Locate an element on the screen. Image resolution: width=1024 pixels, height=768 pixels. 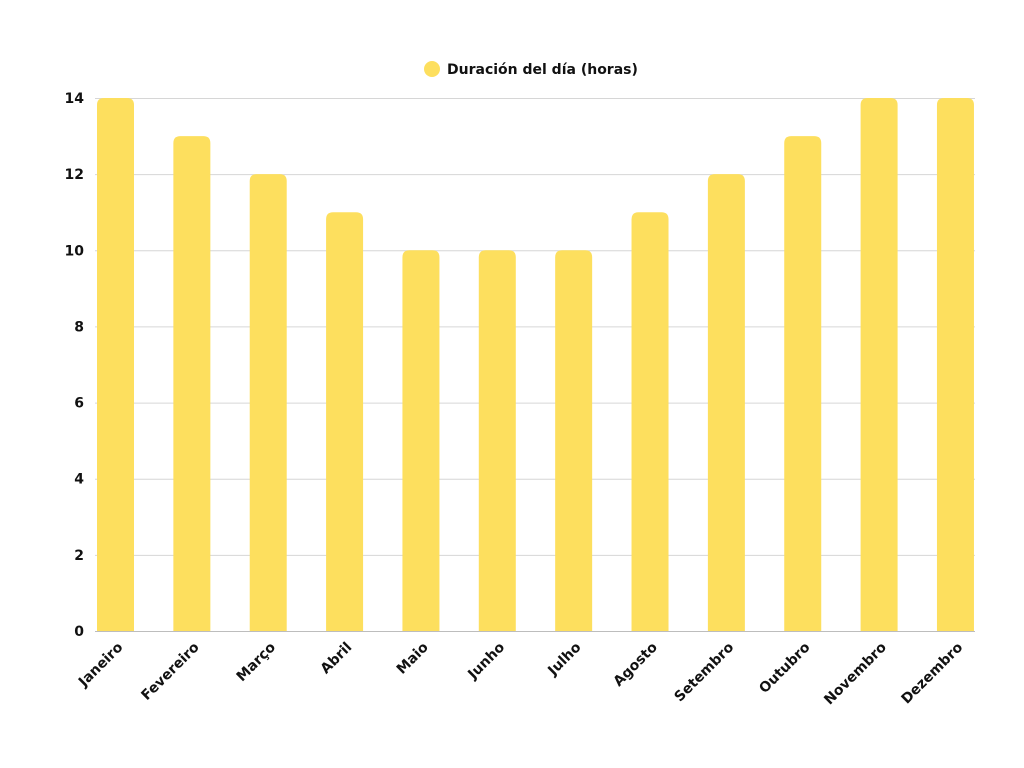
x-tick-label: Maio is located at coordinates (413, 658).